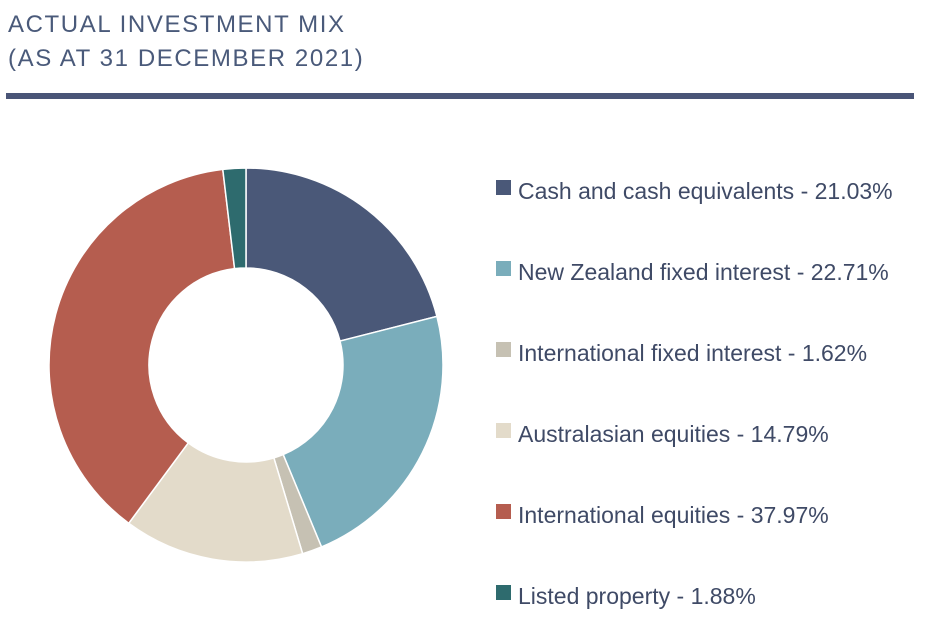  I want to click on legend-label: Listed property - 1.88%, so click(637, 596).